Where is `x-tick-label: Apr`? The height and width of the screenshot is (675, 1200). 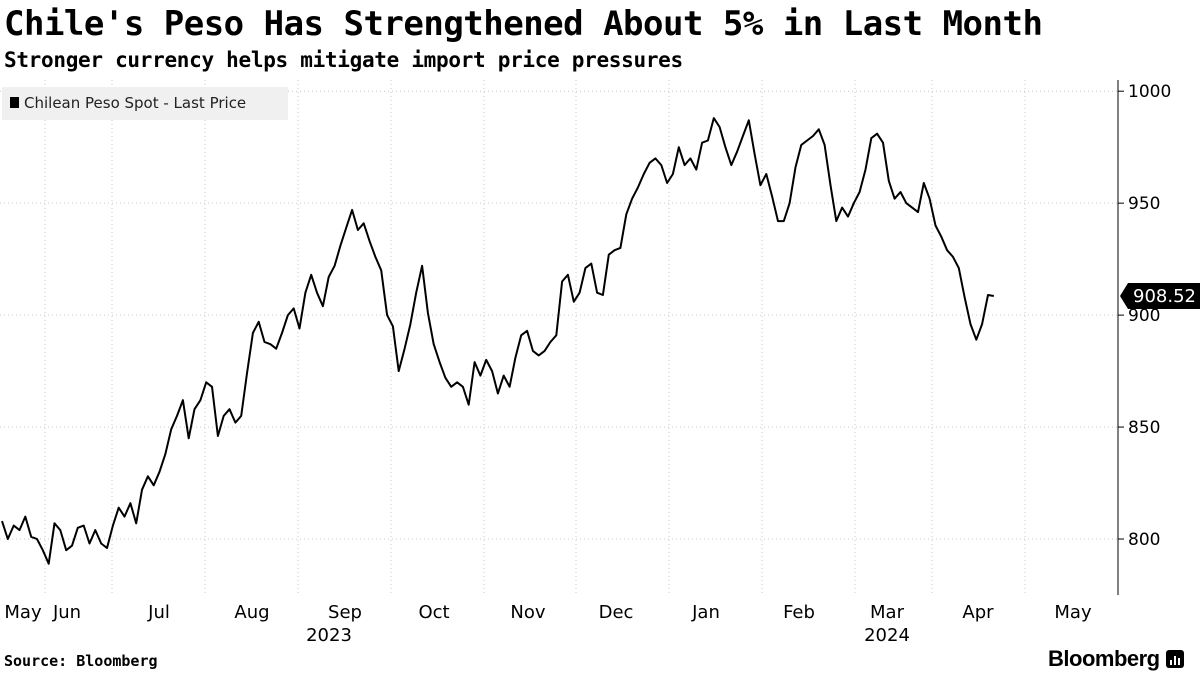
x-tick-label: Apr is located at coordinates (978, 612).